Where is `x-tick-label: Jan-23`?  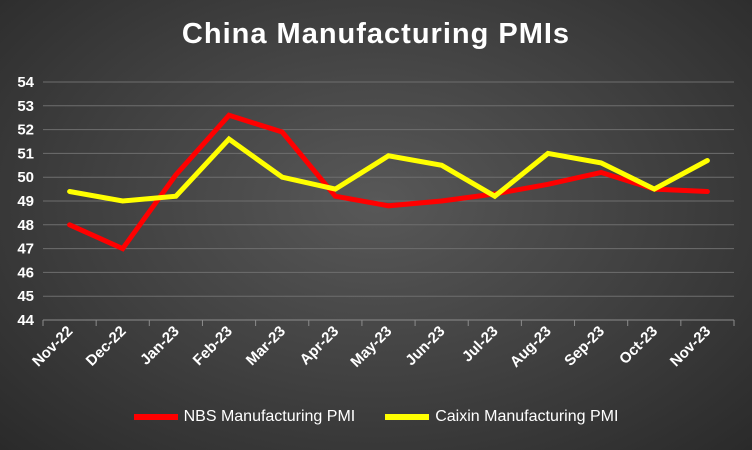 x-tick-label: Jan-23 is located at coordinates (160, 346).